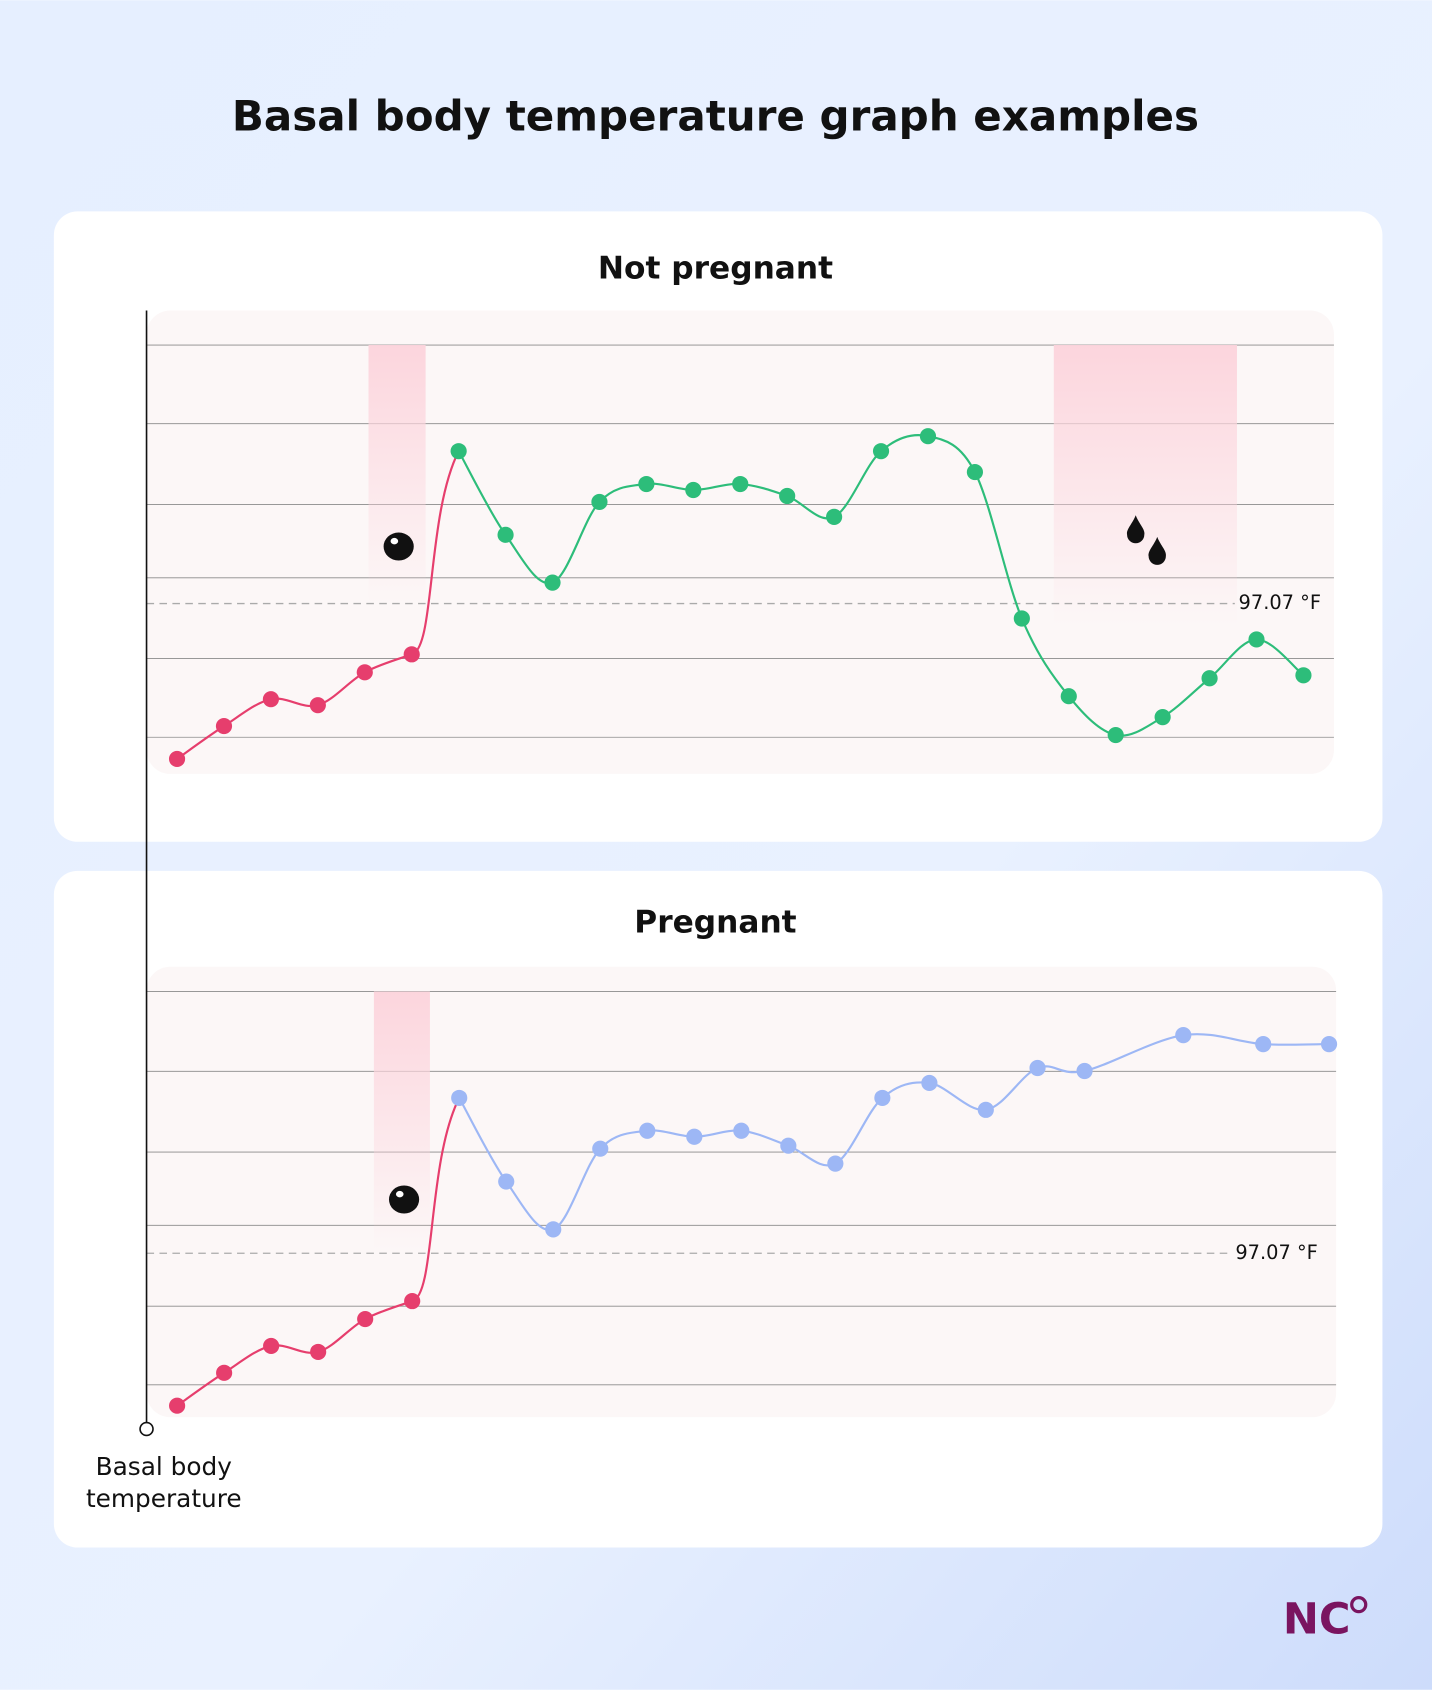 The image size is (1432, 1690). I want to click on y-axis-label: temperature, so click(164, 1498).